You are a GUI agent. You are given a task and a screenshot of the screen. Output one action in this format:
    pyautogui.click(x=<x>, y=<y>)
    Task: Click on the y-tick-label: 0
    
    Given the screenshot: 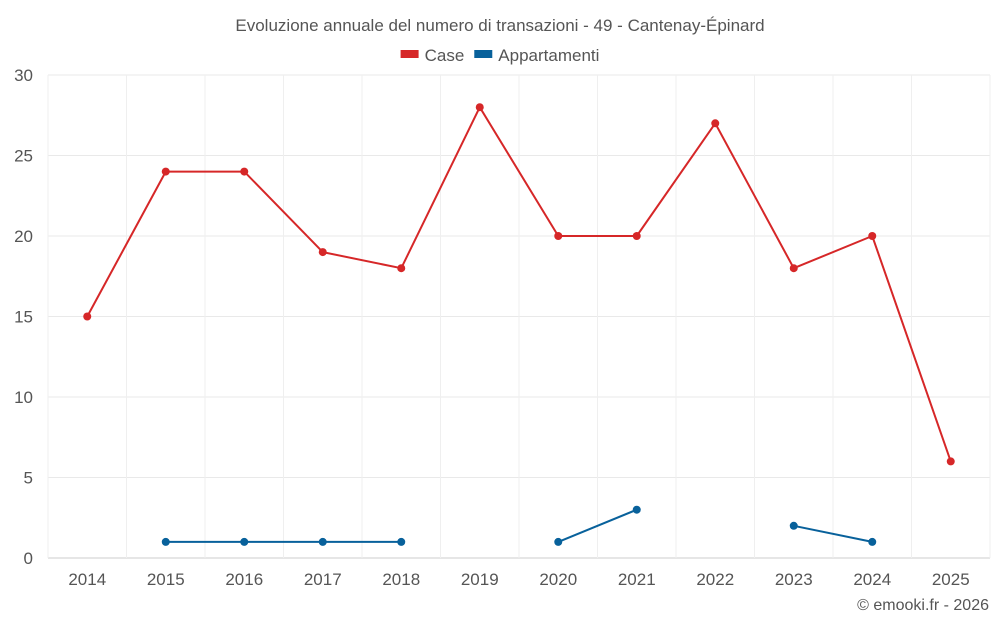 What is the action you would take?
    pyautogui.click(x=28, y=558)
    